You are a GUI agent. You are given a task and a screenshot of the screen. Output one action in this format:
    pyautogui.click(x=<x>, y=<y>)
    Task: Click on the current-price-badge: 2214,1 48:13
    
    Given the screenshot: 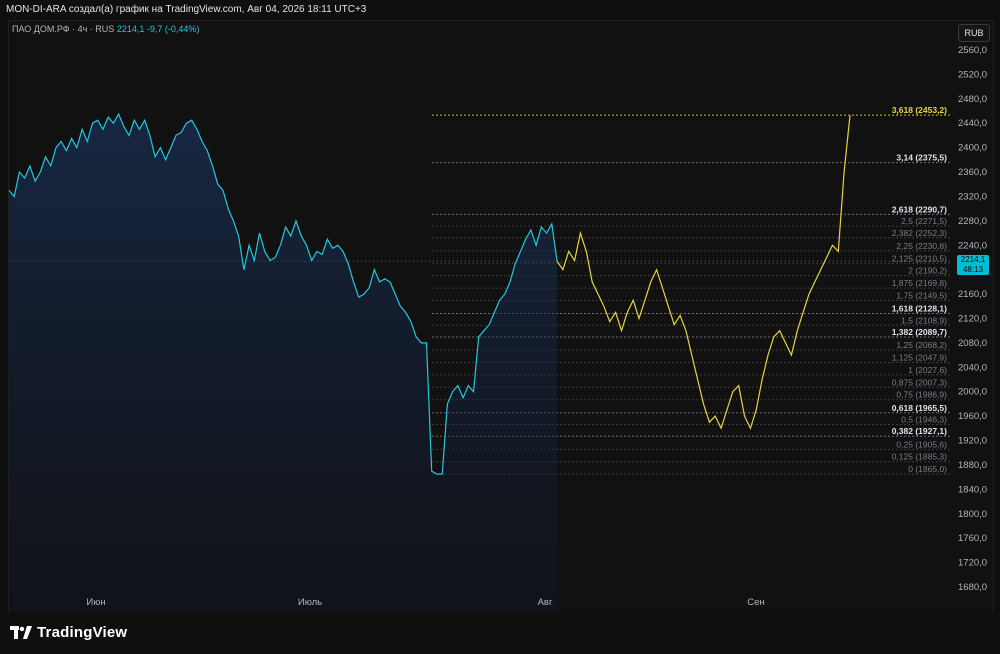 What is the action you would take?
    pyautogui.click(x=973, y=265)
    